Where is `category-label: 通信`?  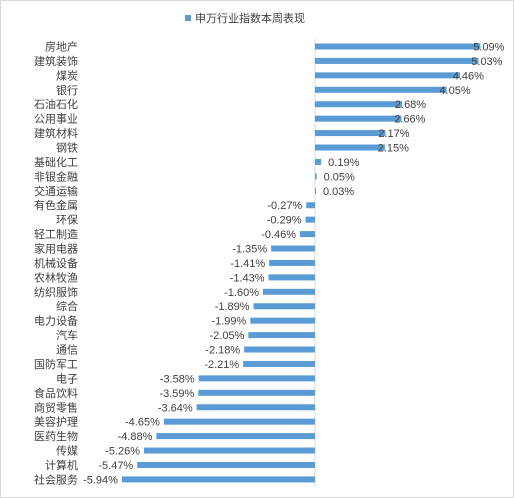 category-label: 通信 is located at coordinates (67, 350).